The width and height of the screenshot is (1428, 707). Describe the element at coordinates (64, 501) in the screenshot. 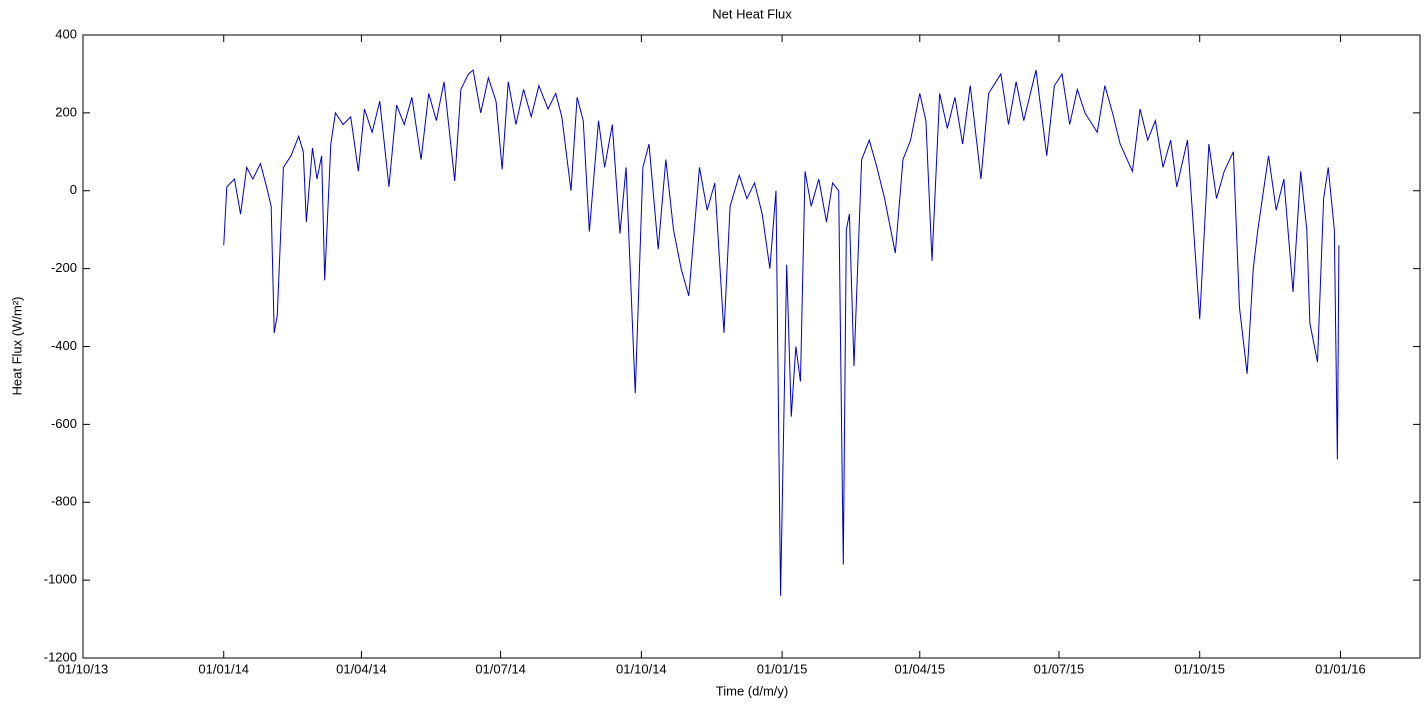

I see `y-tick-label: -800` at that location.